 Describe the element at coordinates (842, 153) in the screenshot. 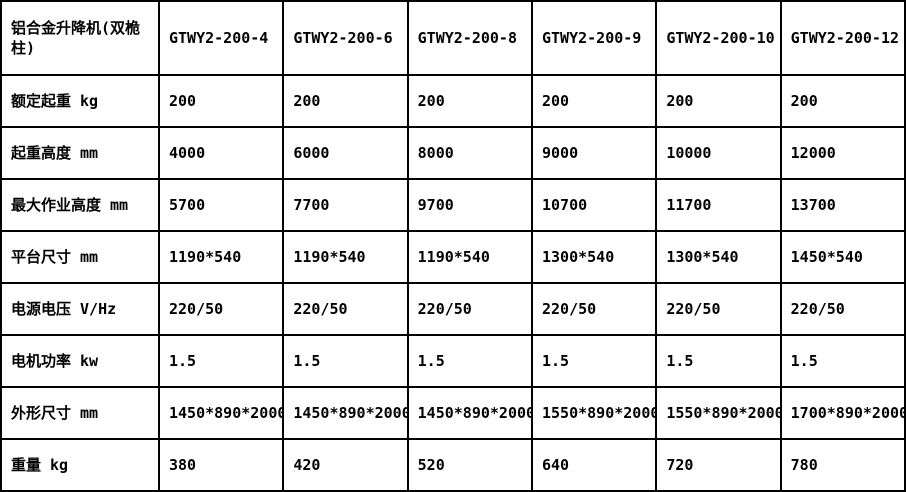

I see `value-cell: 12000` at that location.